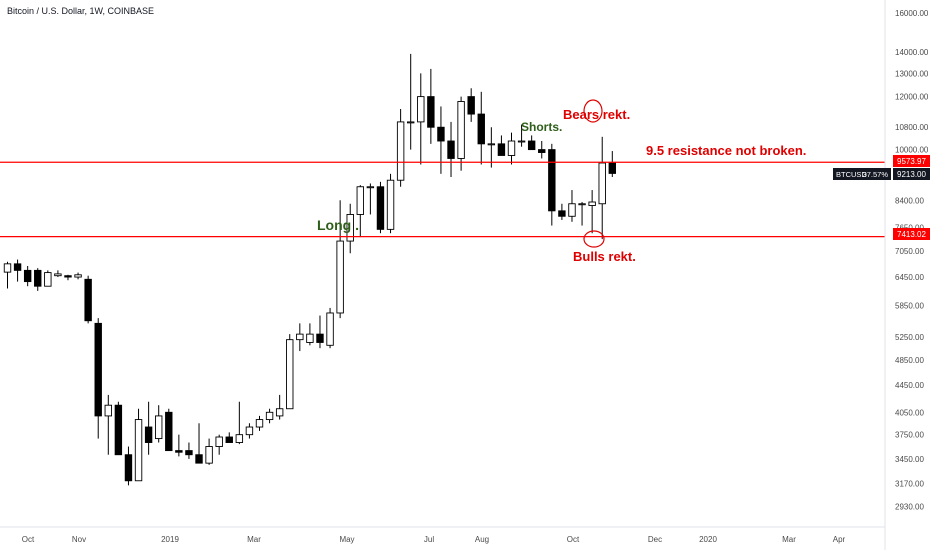  What do you see at coordinates (909, 305) in the screenshot?
I see `price-tick-label: 5850.00` at bounding box center [909, 305].